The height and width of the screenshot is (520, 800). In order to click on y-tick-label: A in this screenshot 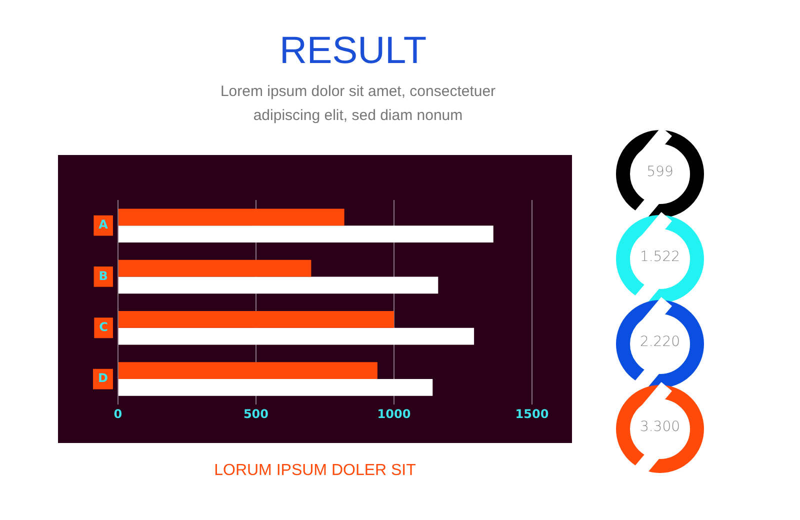, I will do `click(103, 225)`.